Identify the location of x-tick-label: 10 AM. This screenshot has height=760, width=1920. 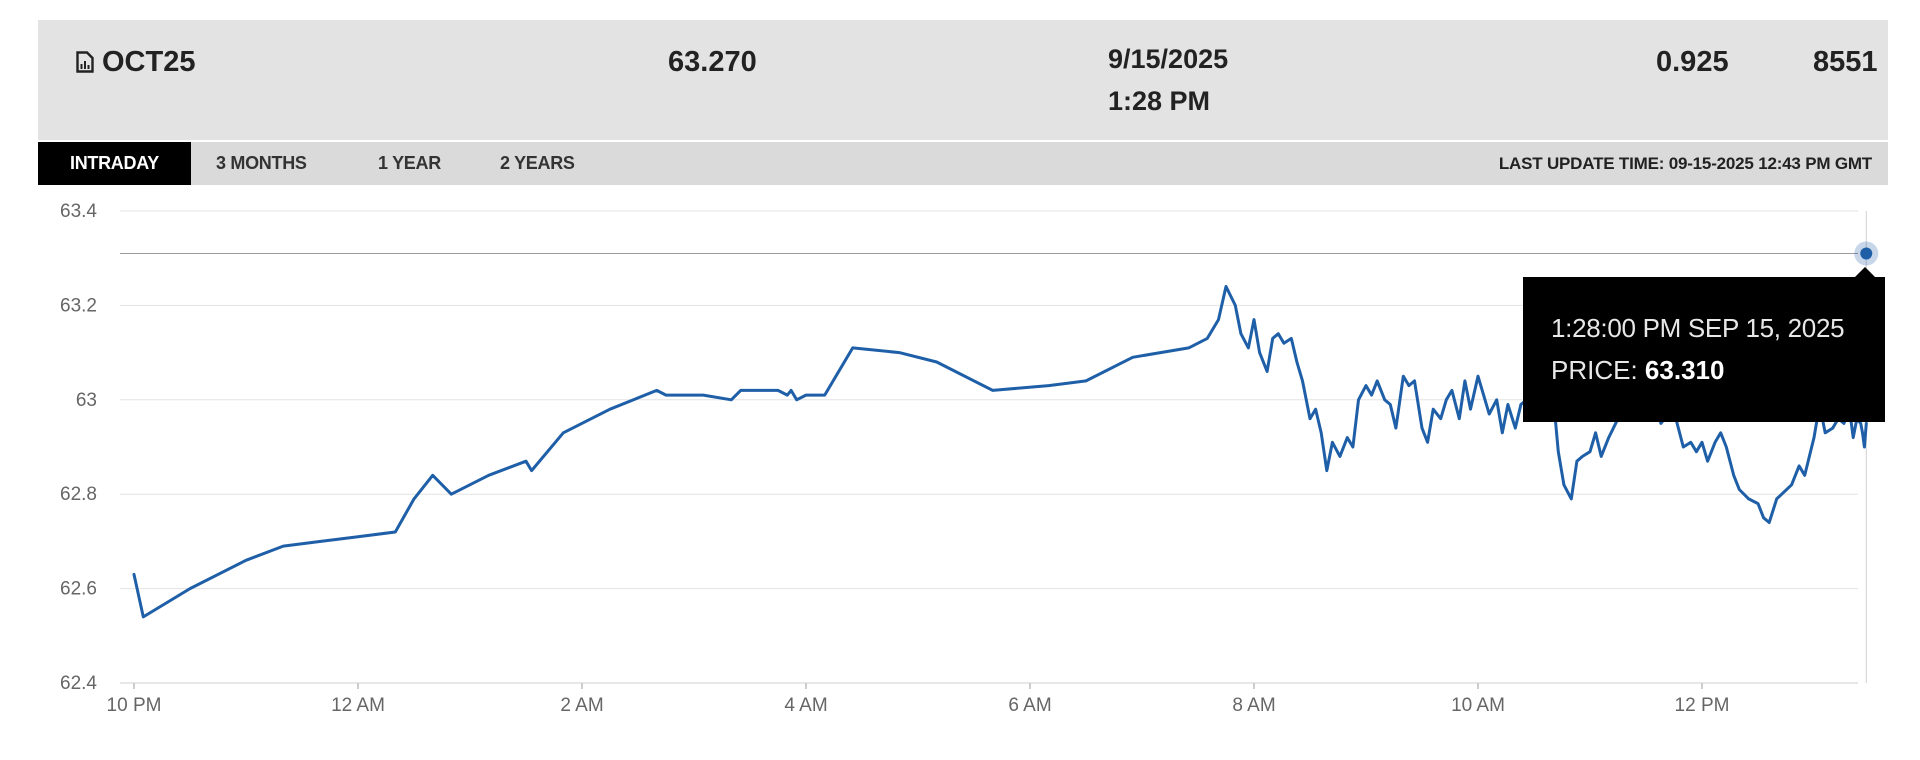
(1478, 705).